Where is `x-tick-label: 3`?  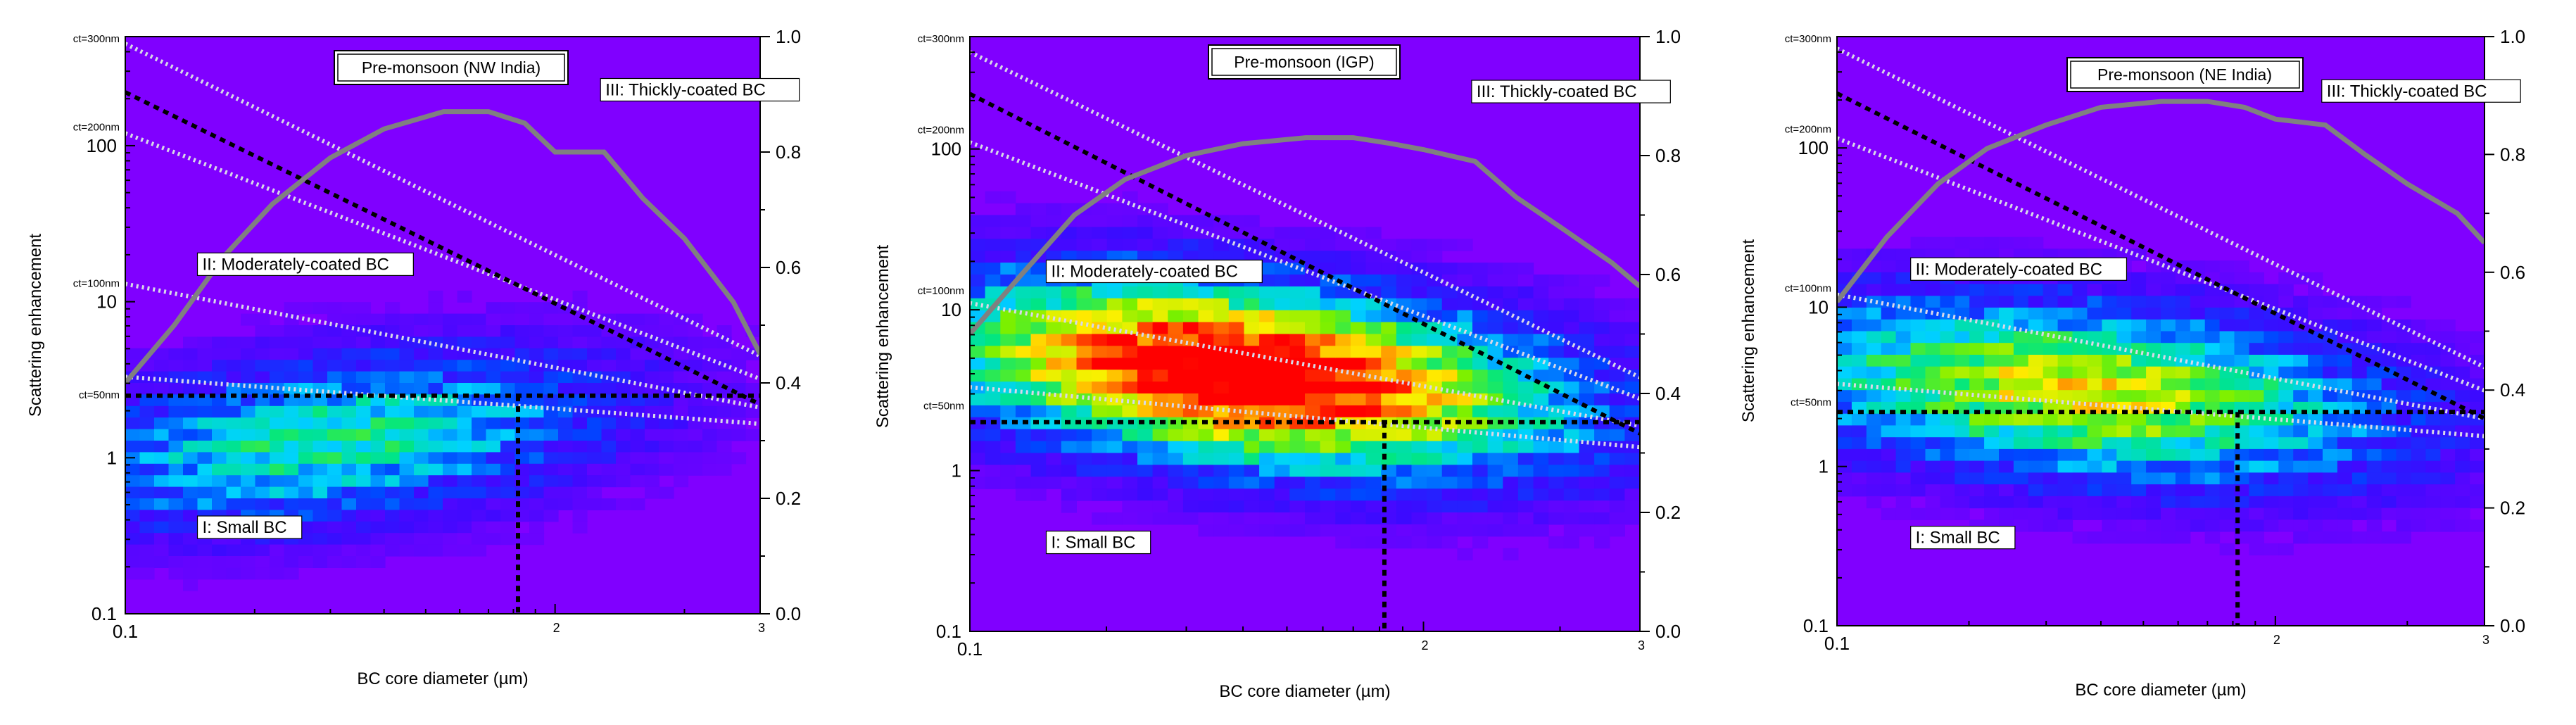
x-tick-label: 3 is located at coordinates (1641, 645).